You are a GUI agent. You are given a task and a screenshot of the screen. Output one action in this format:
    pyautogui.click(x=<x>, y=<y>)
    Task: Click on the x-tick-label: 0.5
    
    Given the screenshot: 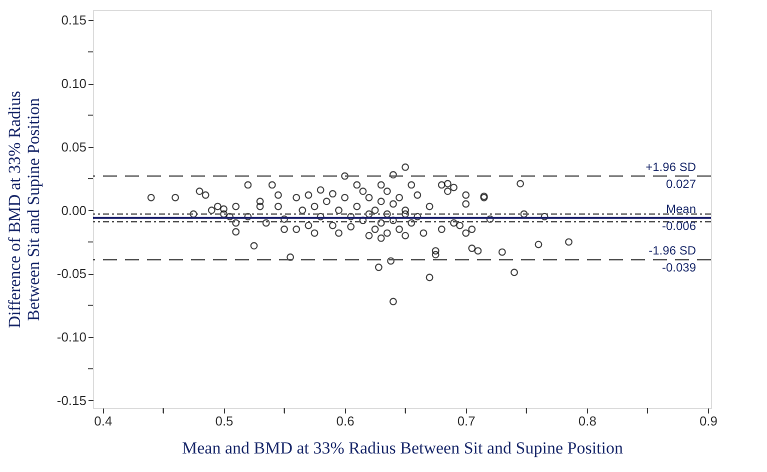 What is the action you would take?
    pyautogui.click(x=224, y=421)
    